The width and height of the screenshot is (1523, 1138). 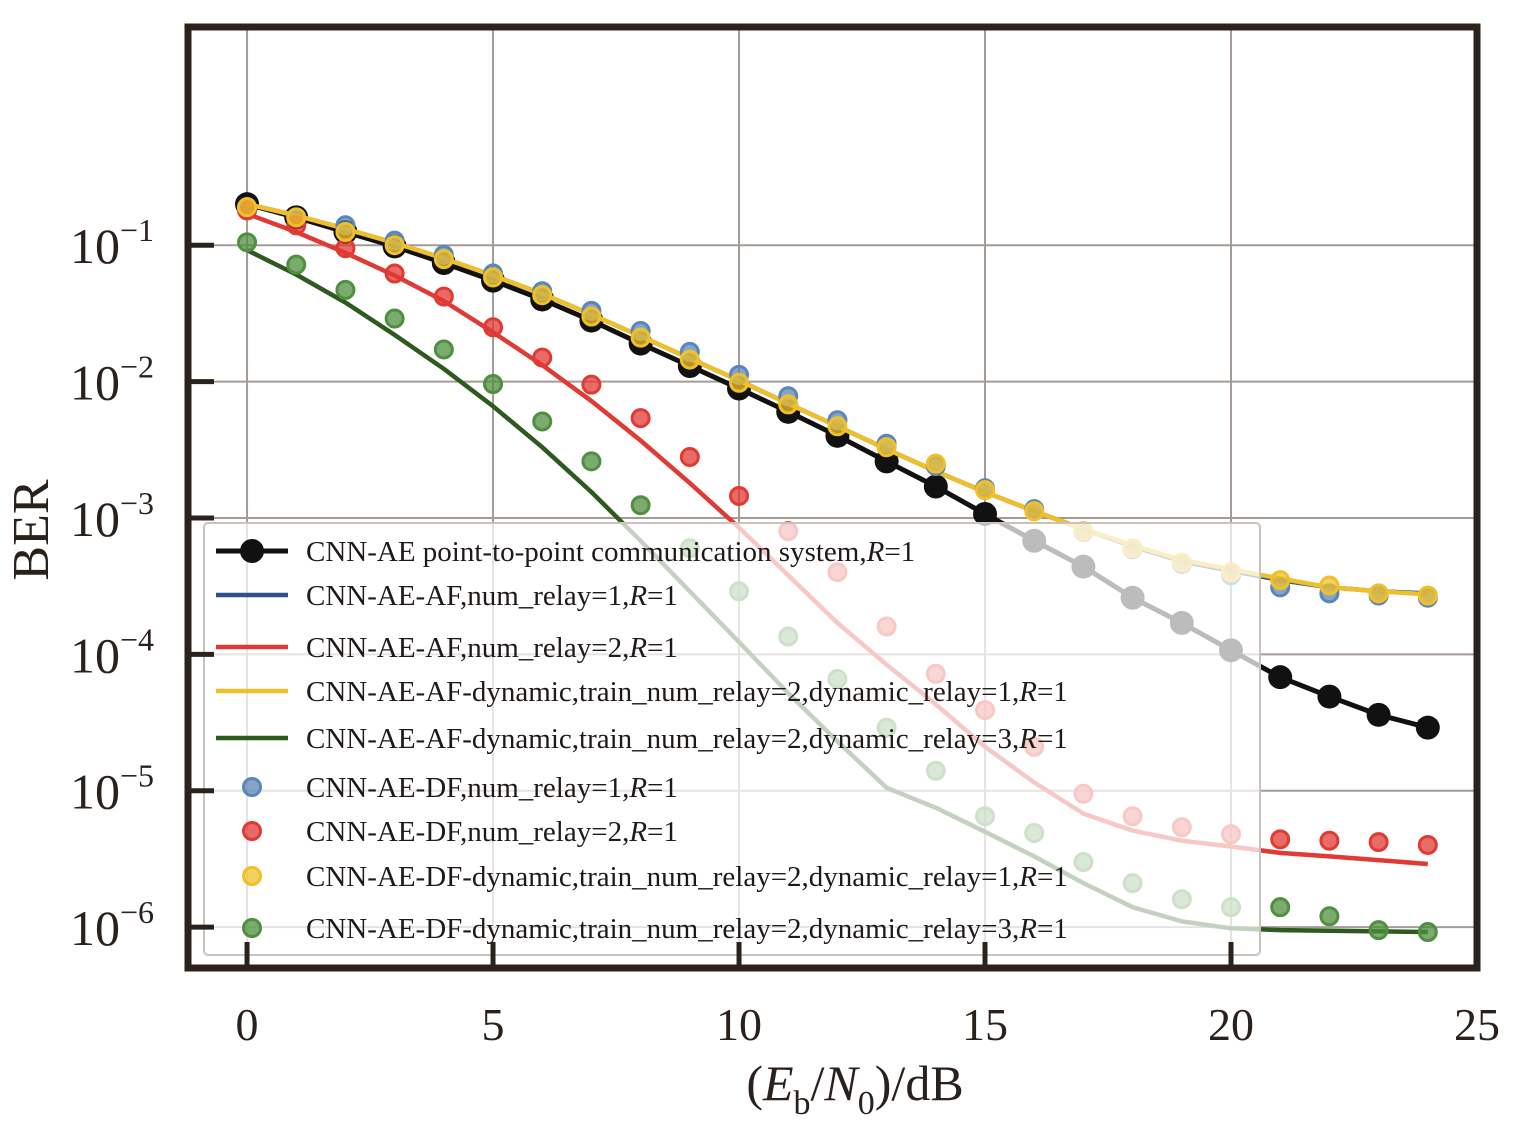 What do you see at coordinates (112, 243) in the screenshot?
I see `y-tick-label: 10⁻¹` at bounding box center [112, 243].